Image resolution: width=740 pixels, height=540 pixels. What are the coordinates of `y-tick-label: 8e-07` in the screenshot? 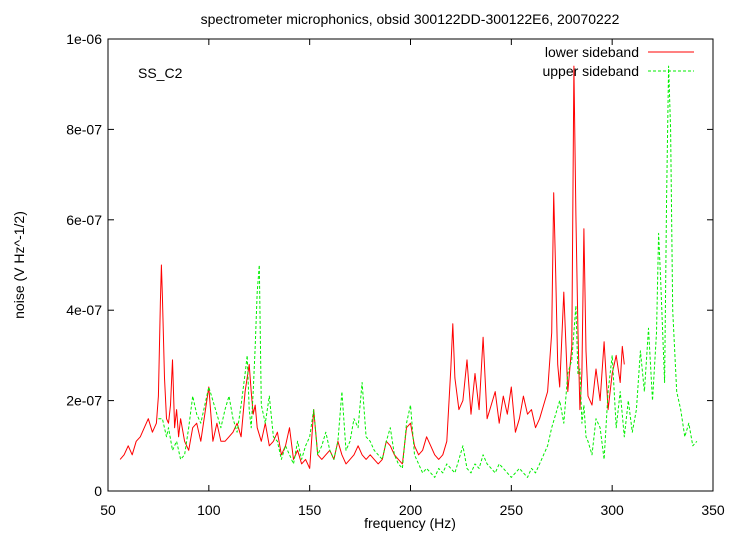 It's located at (84, 129).